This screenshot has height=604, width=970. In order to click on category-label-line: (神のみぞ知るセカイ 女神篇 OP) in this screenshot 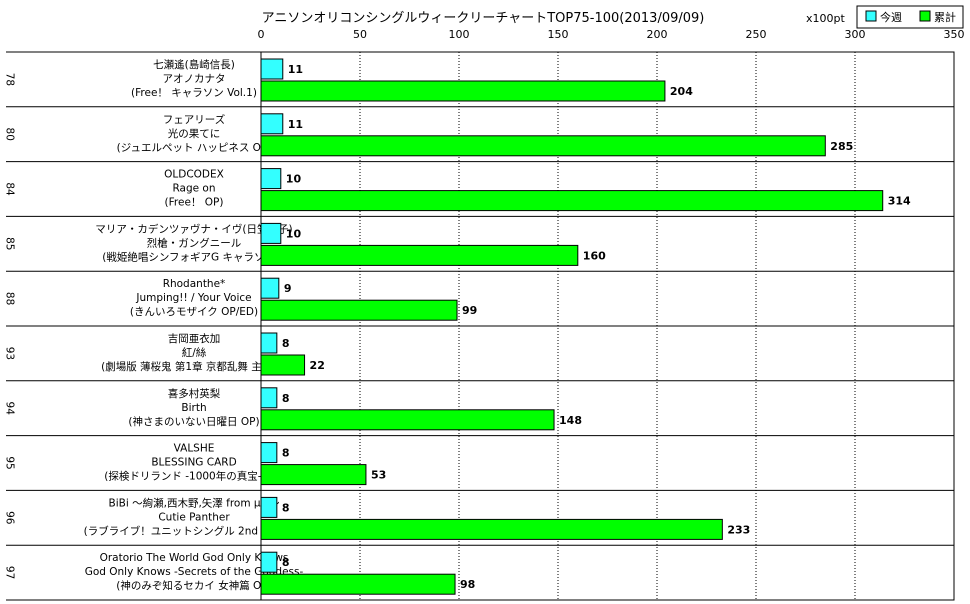, I will do `click(193, 585)`.